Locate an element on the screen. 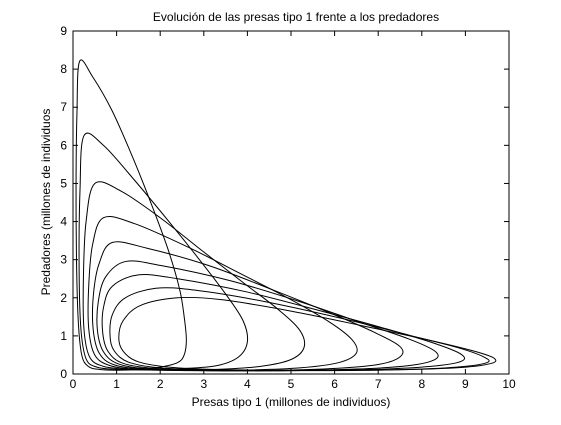  y-tick-label: 3 is located at coordinates (63, 260).